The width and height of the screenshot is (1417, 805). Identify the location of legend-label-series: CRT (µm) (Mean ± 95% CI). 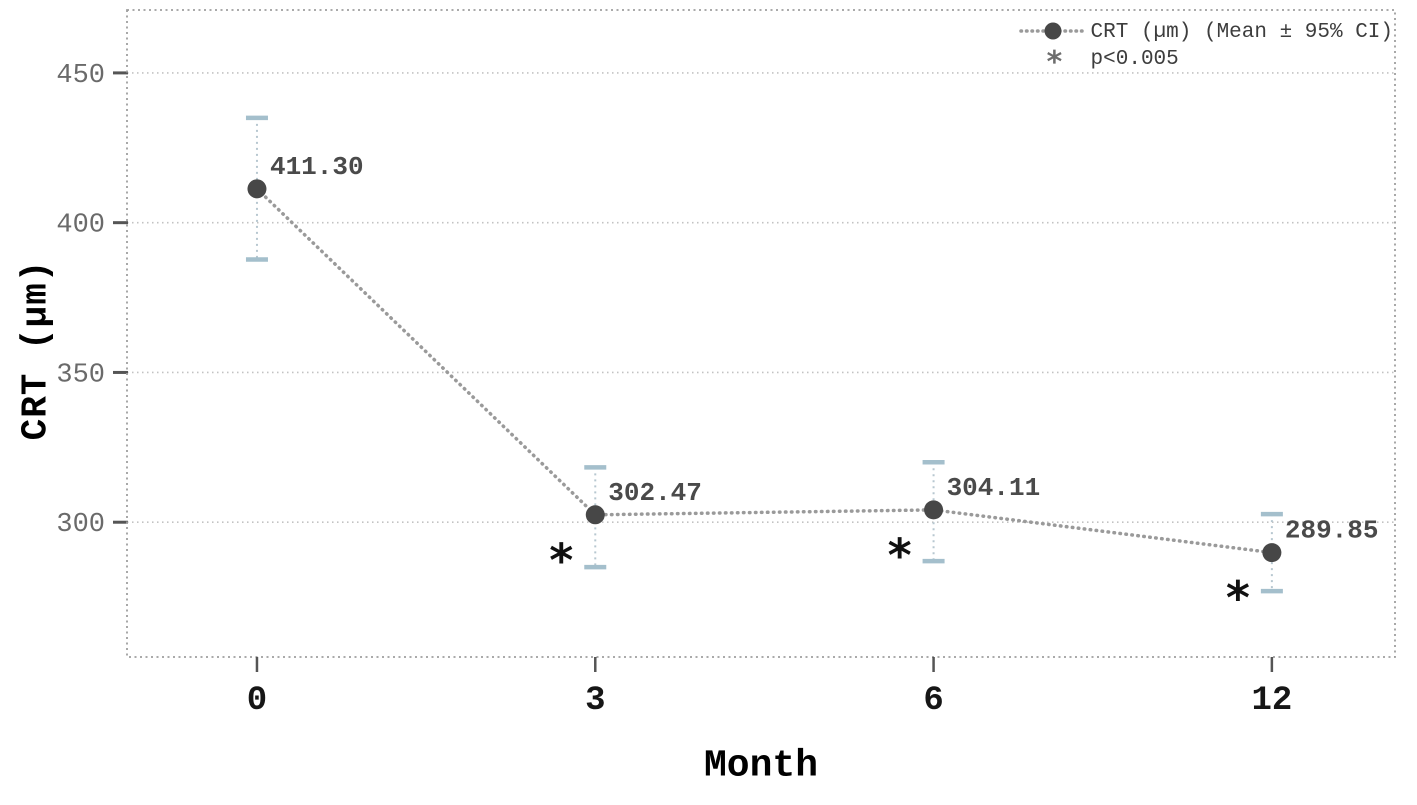
(1241, 32).